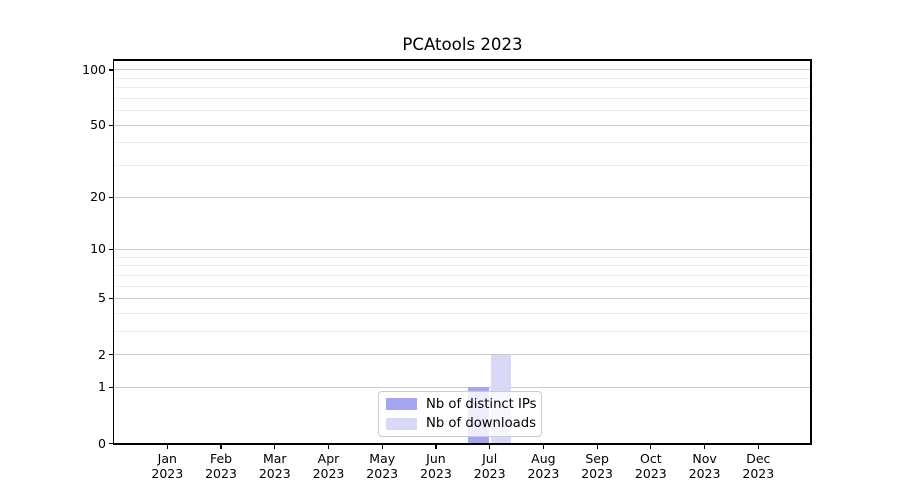 The height and width of the screenshot is (500, 900). I want to click on y-tick-label-0: 0, so click(102, 443).